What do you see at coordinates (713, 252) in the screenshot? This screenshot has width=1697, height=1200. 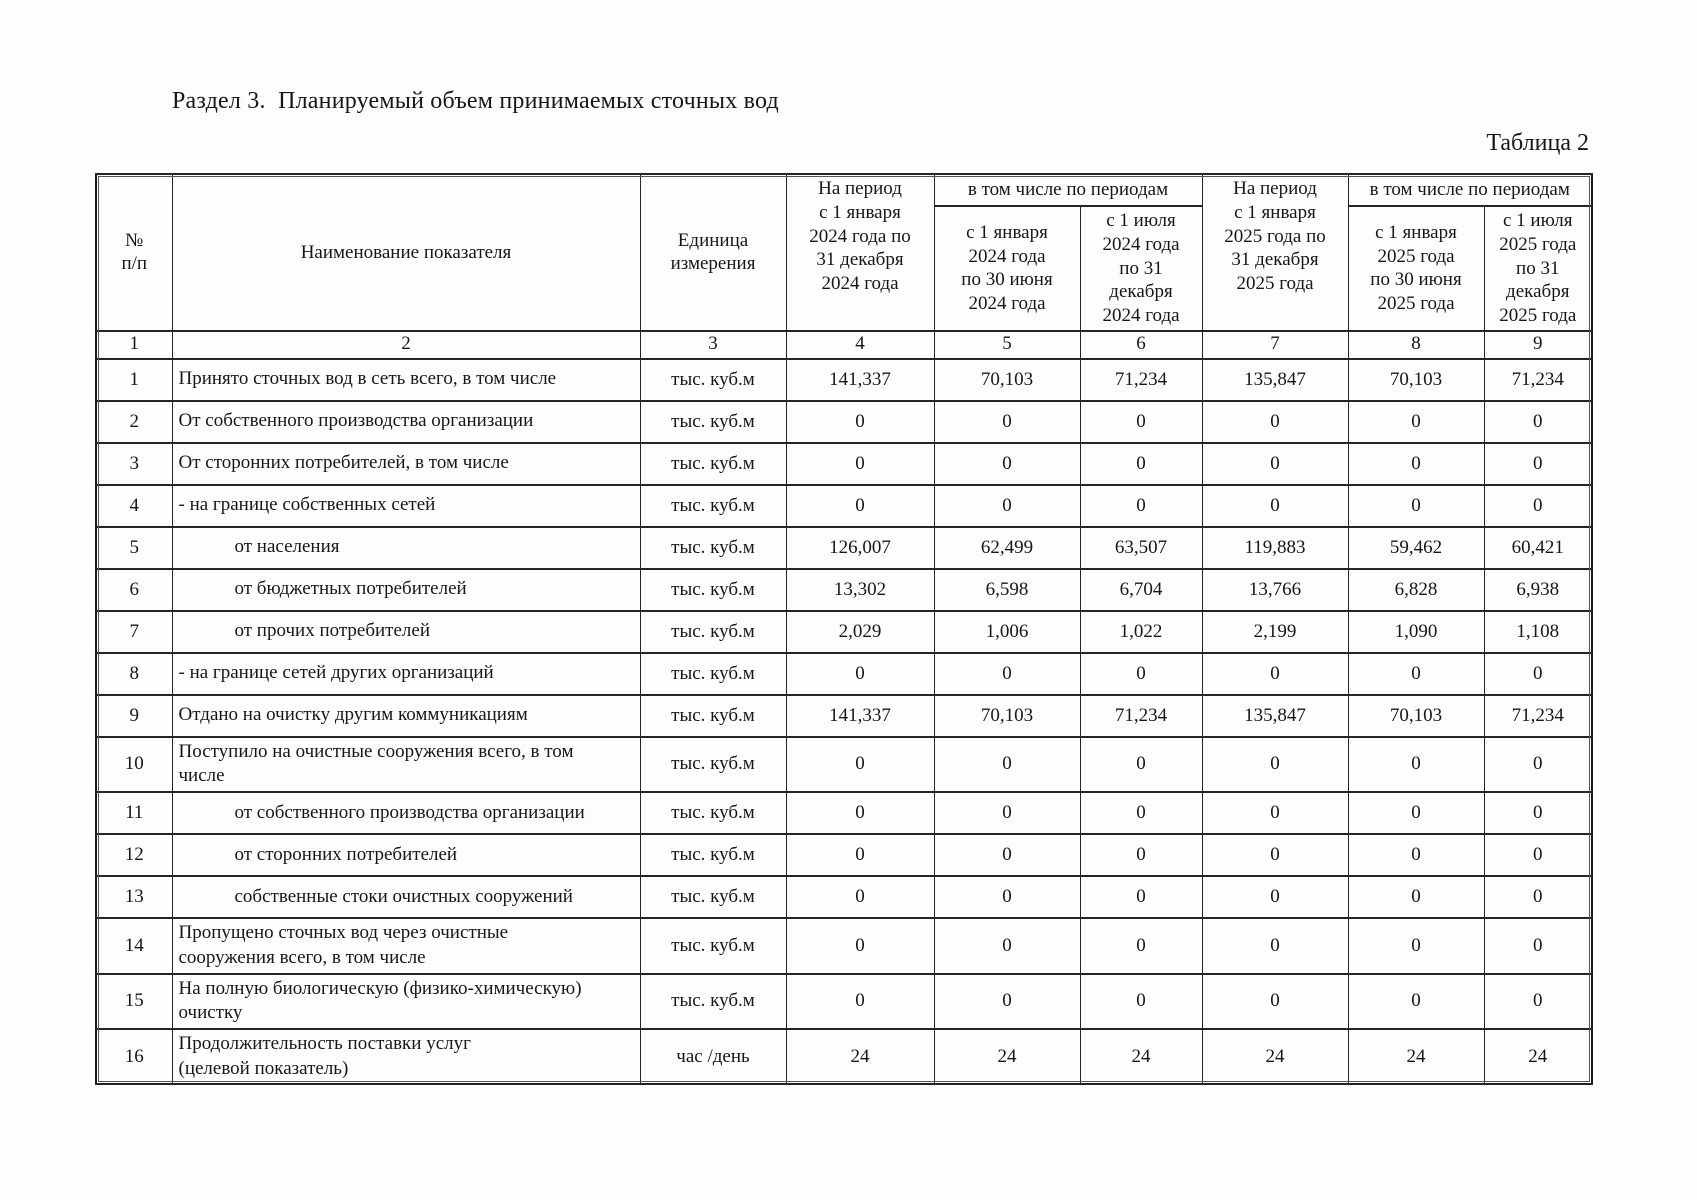 I see `header-unit: Единица измерения` at bounding box center [713, 252].